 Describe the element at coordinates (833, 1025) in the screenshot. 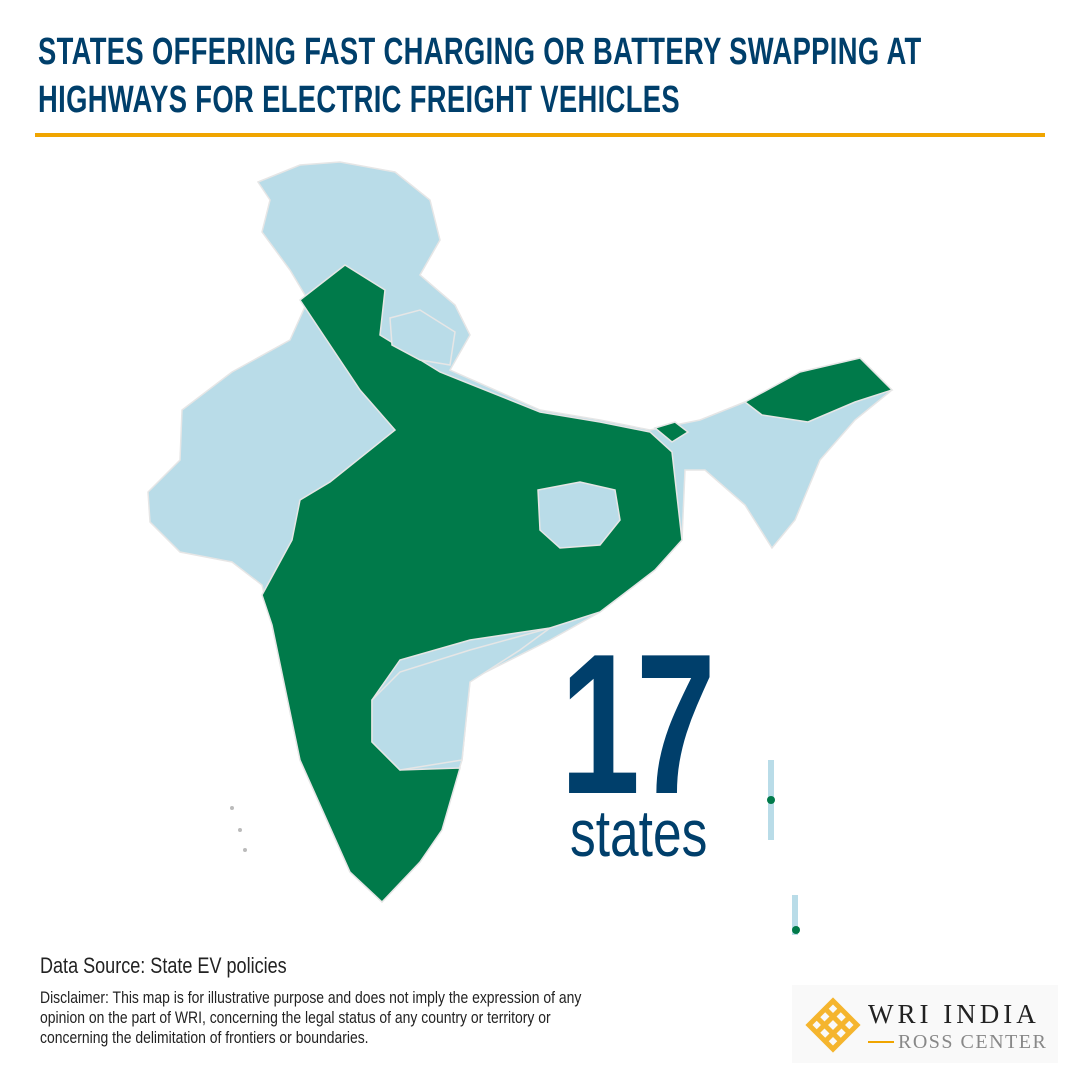

I see `knot-logo-icon` at that location.